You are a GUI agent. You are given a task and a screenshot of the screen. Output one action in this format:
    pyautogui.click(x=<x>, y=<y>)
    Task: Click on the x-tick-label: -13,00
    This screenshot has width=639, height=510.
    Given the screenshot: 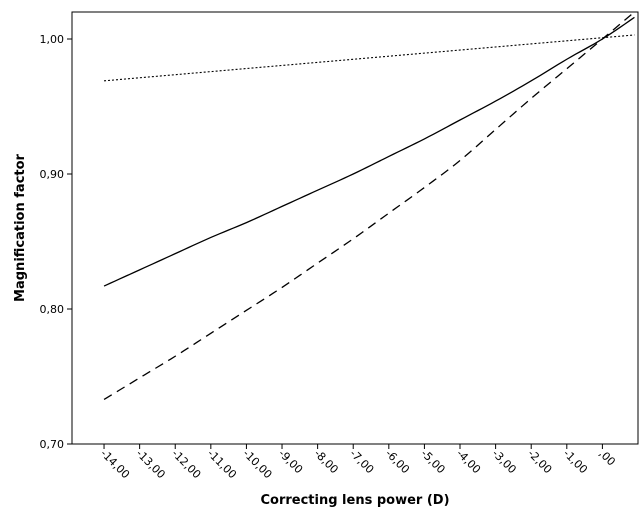 What is the action you would take?
    pyautogui.click(x=151, y=464)
    